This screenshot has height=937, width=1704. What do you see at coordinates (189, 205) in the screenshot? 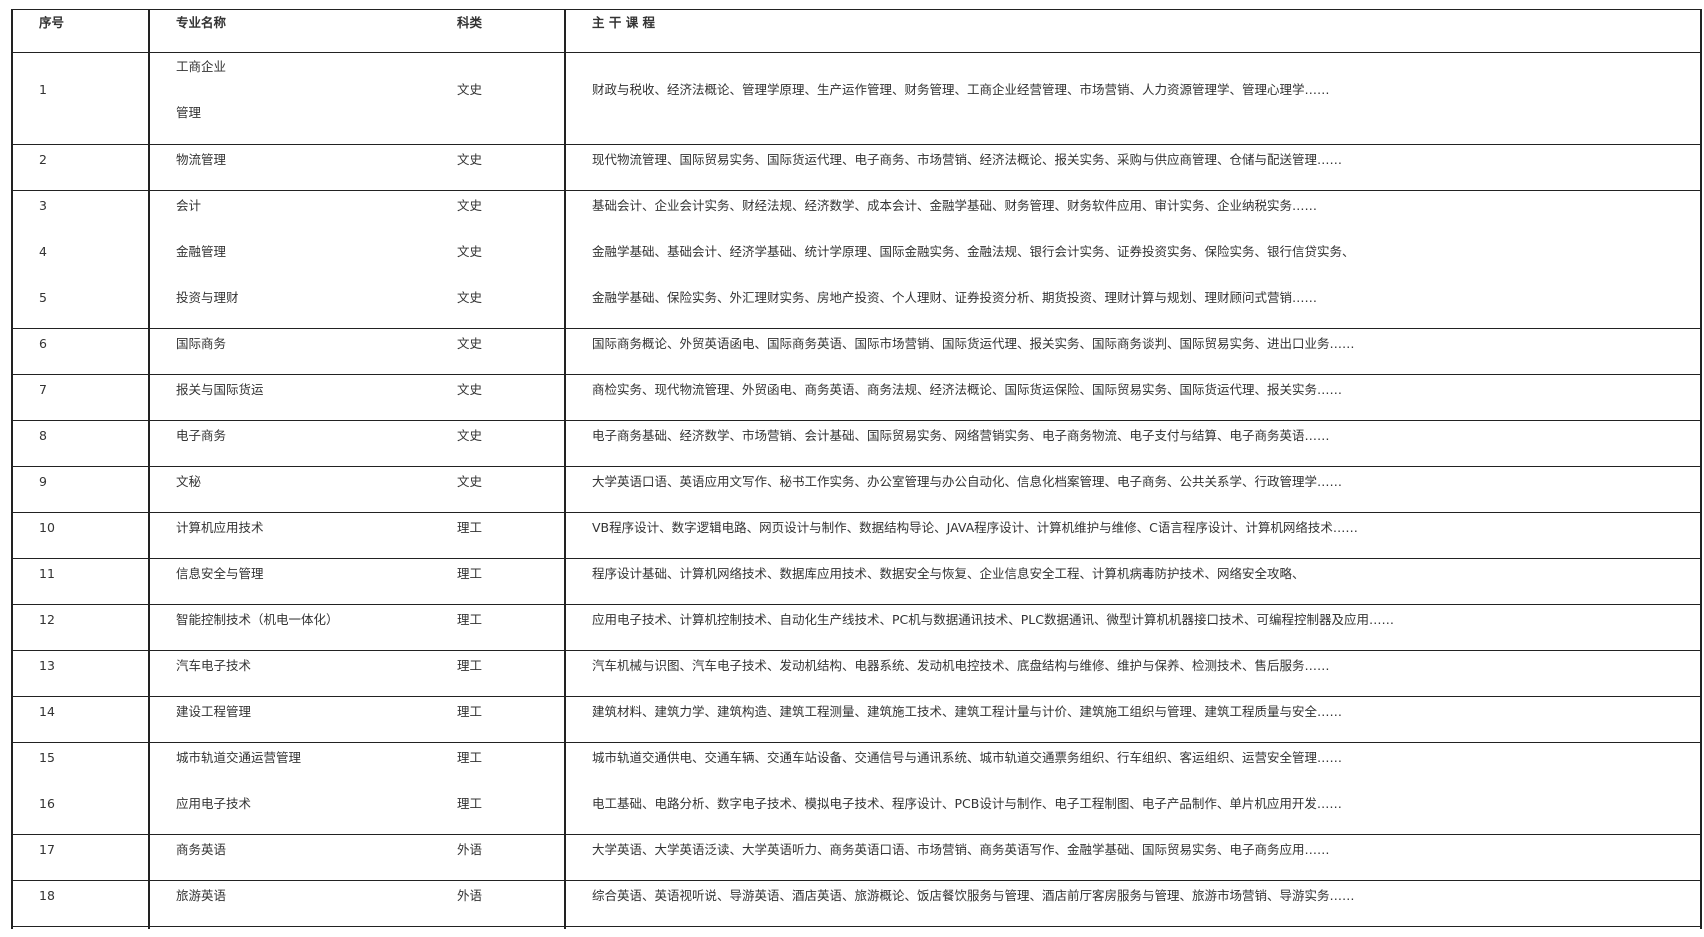
I see `row-major: 会计` at bounding box center [189, 205].